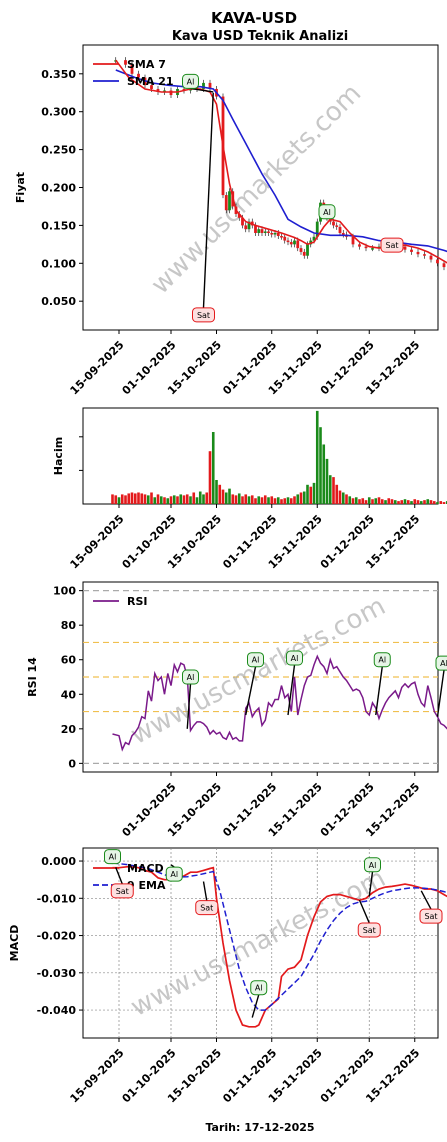  Describe the element at coordinates (69, 729) in the screenshot. I see `y-tick-label: 20` at that location.